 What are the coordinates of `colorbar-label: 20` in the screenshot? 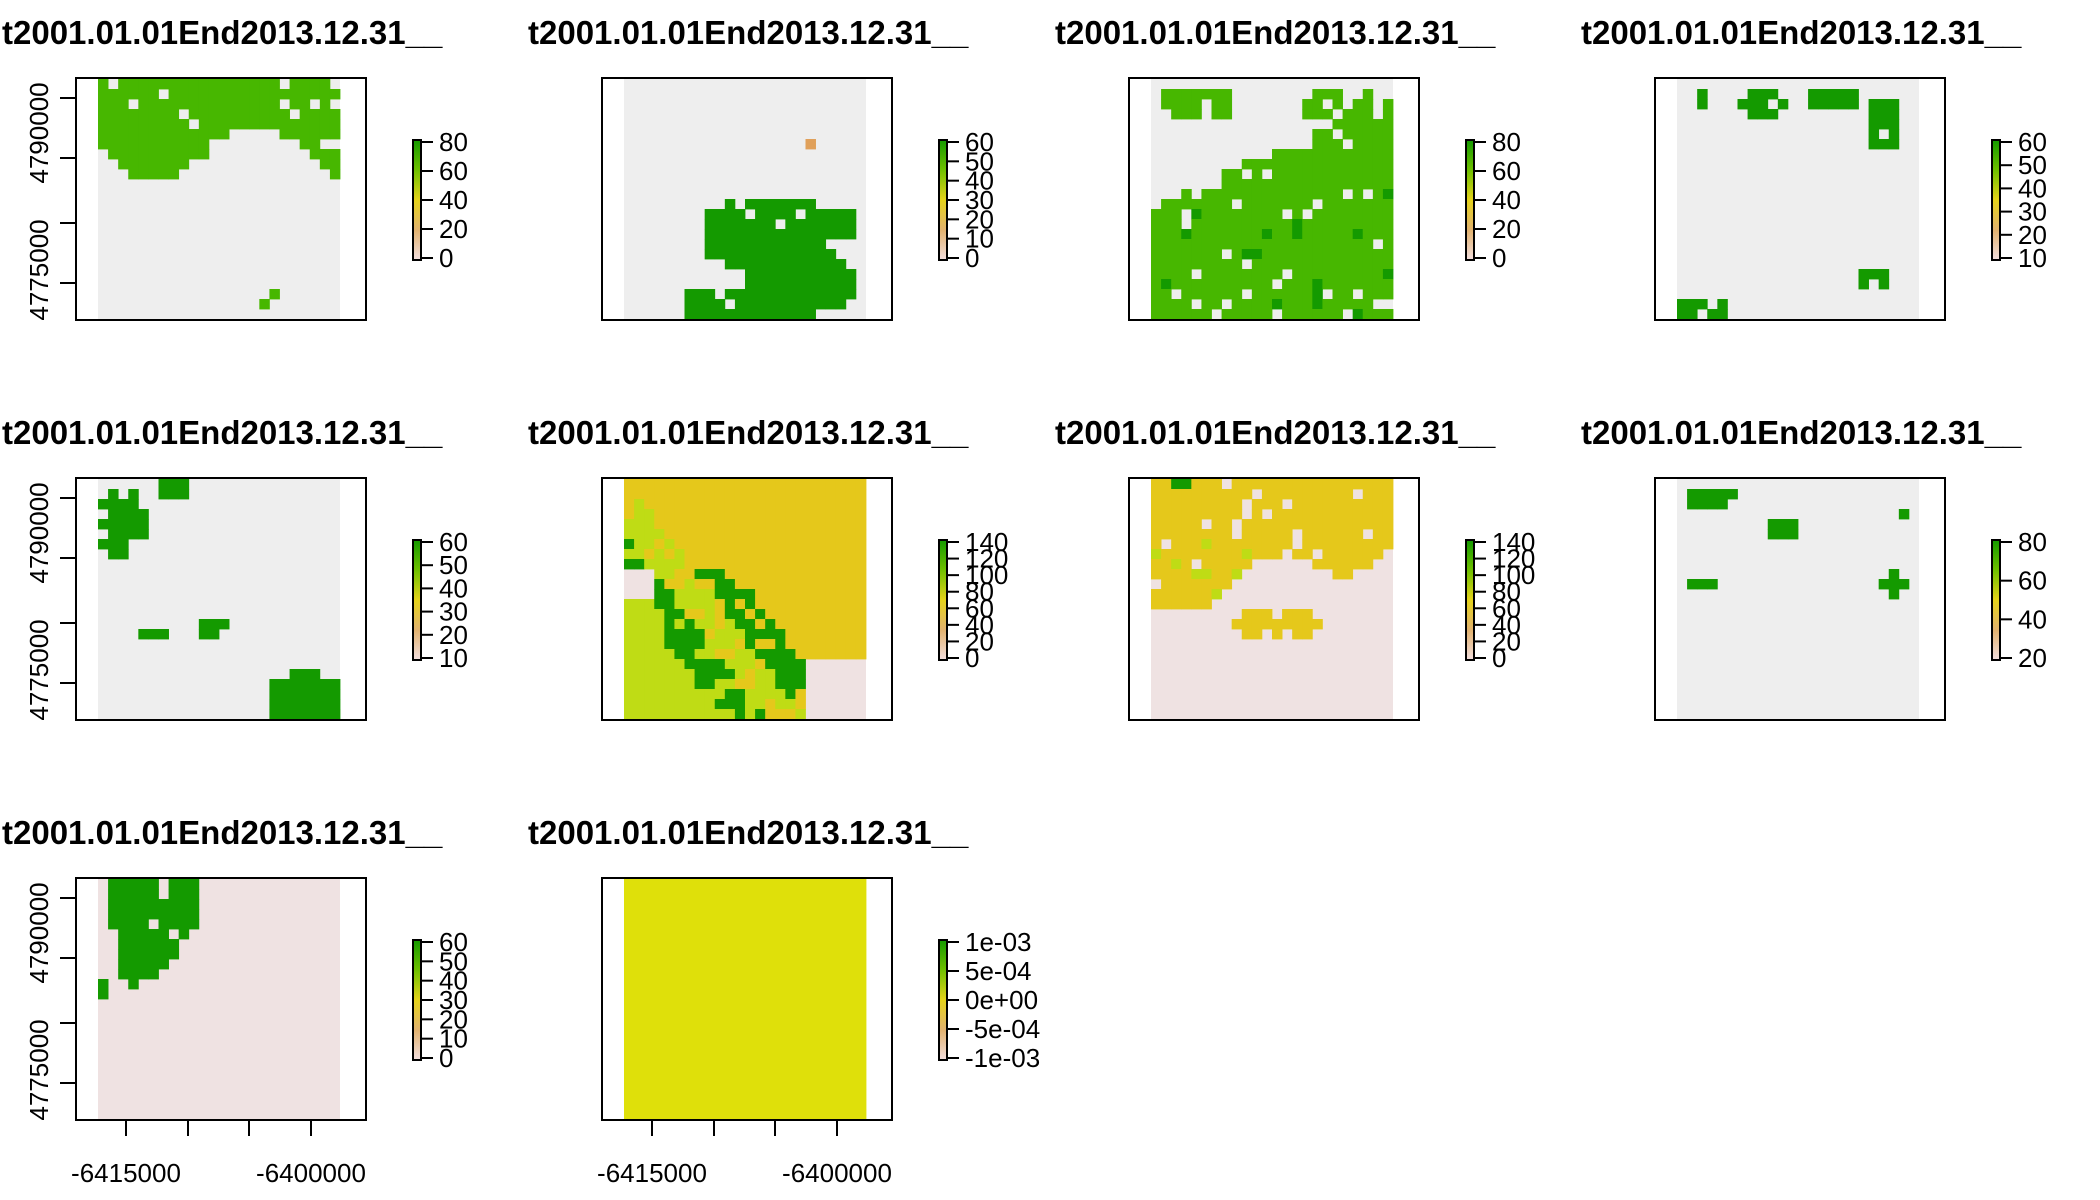 It's located at (453, 229).